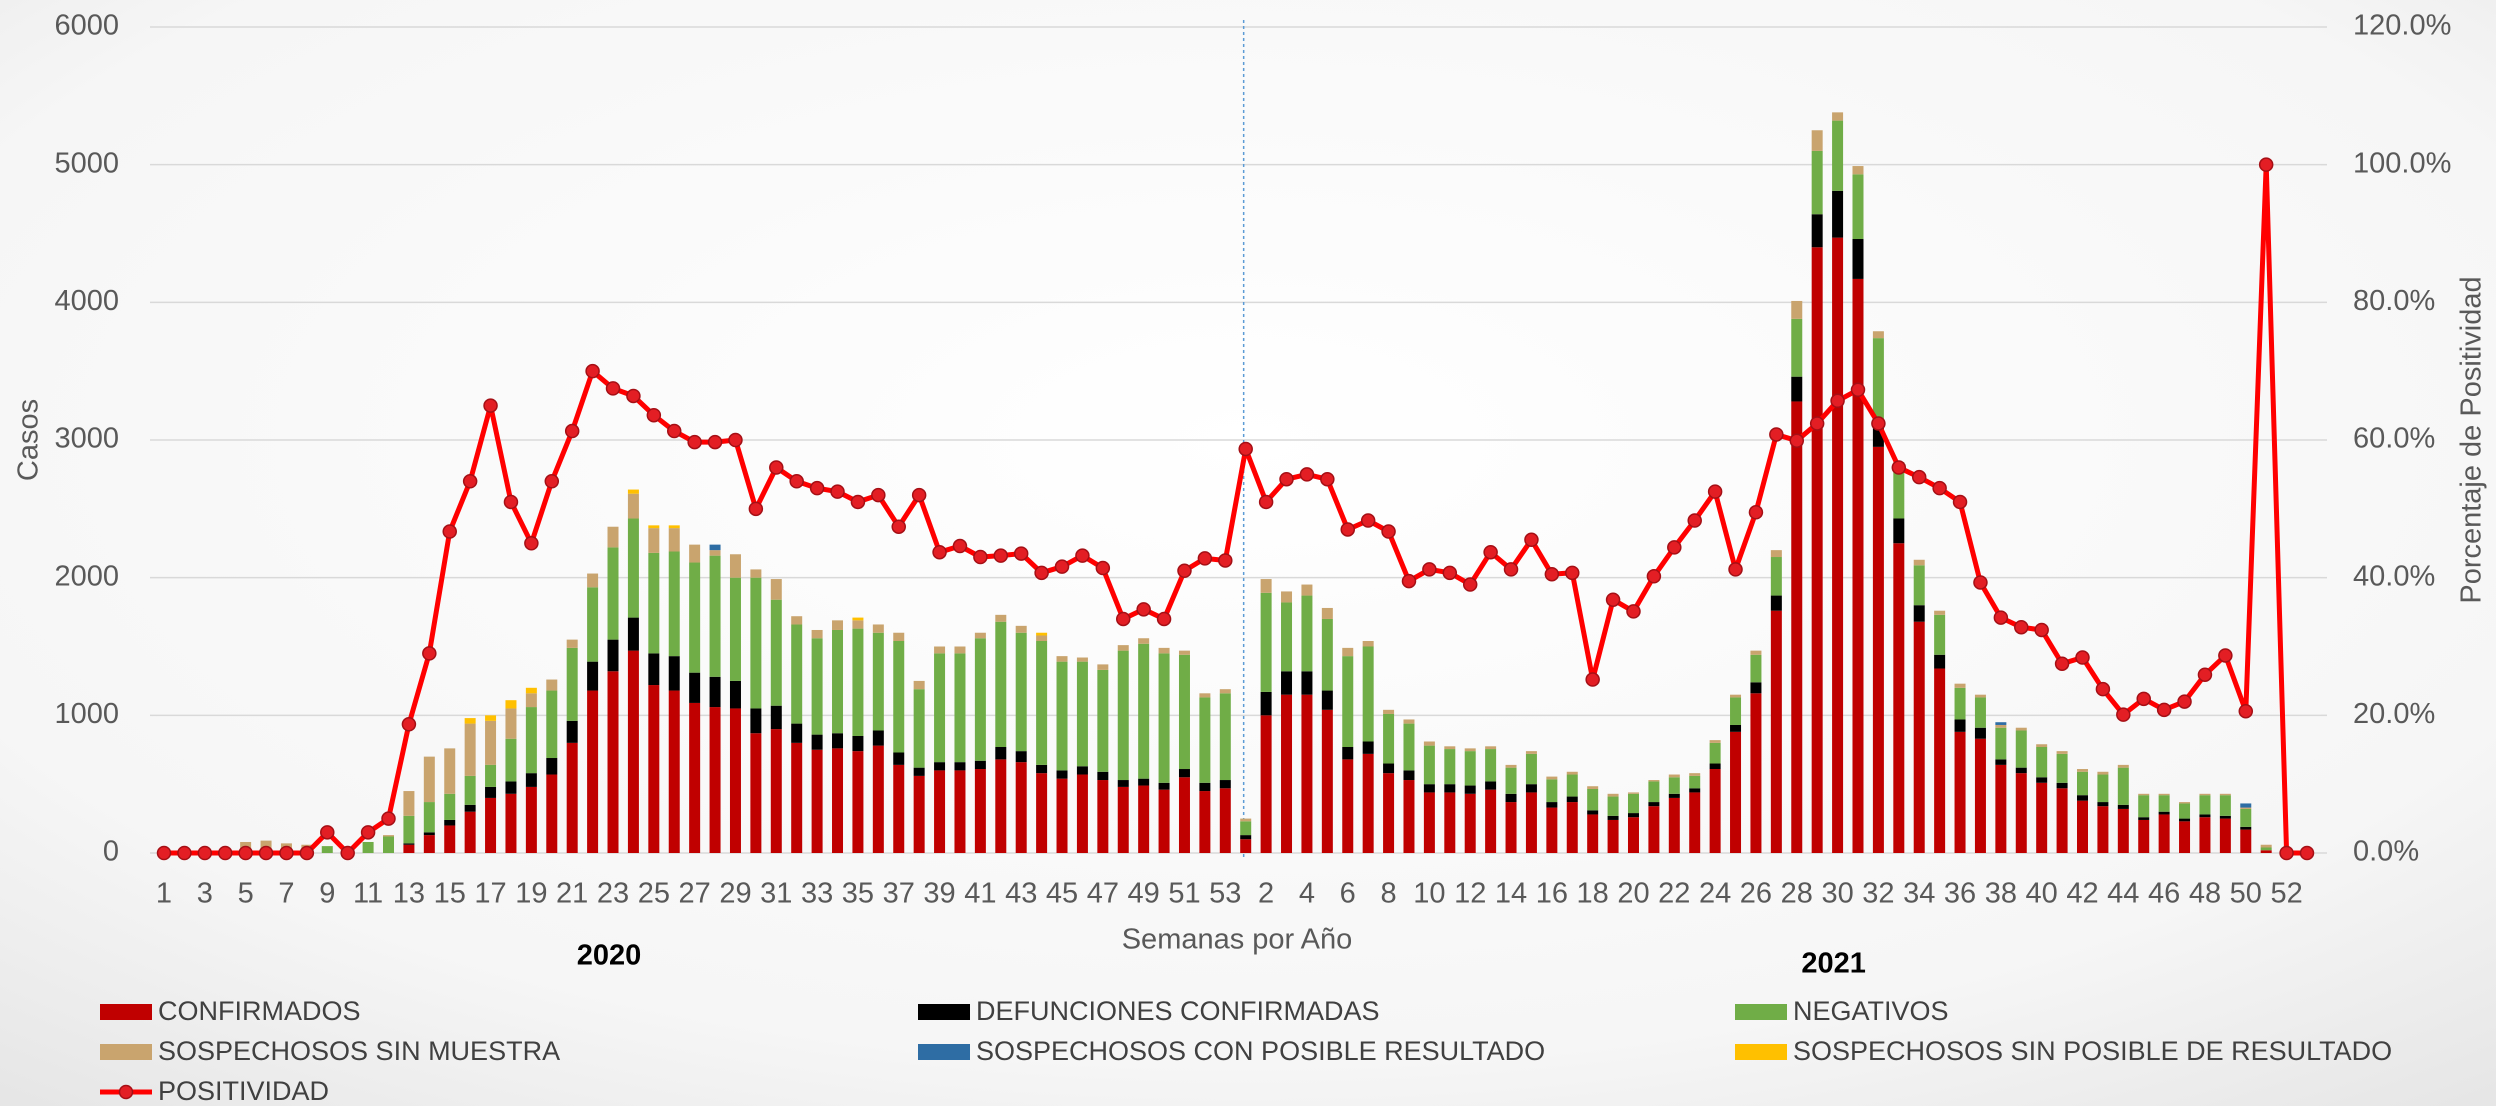 Image resolution: width=2496 pixels, height=1106 pixels. I want to click on y-axis-title: Casos, so click(29, 440).